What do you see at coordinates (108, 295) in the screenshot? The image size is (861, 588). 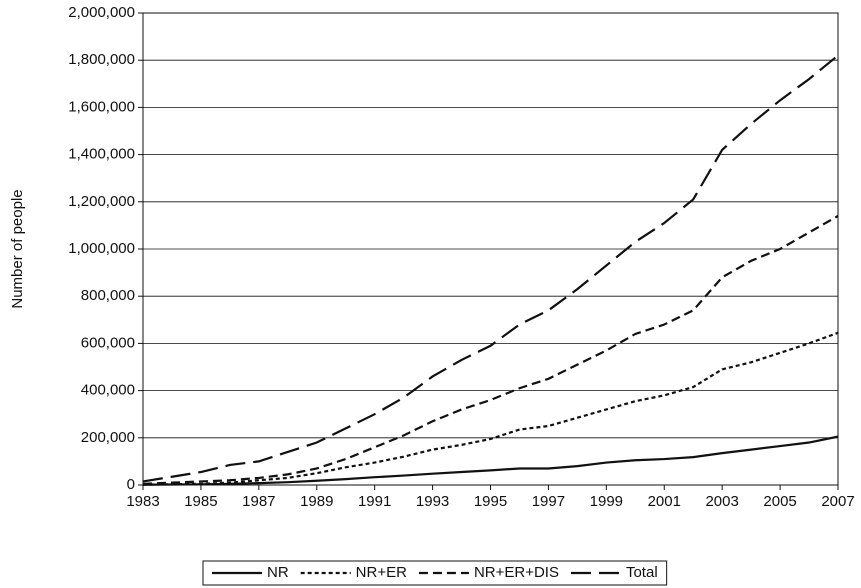 I see `y-tick-label: 800,000` at bounding box center [108, 295].